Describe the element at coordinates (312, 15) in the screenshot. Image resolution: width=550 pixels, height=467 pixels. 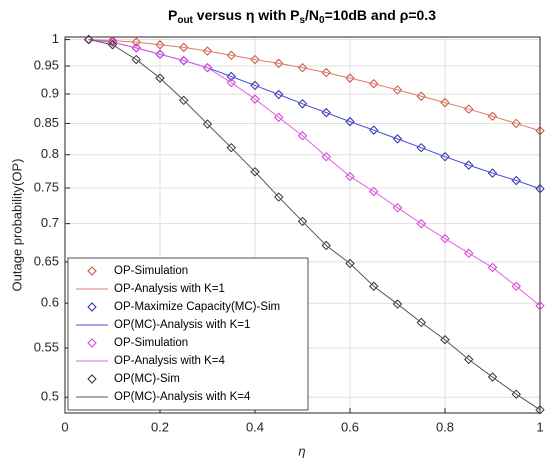
I see `title-part: /N` at that location.